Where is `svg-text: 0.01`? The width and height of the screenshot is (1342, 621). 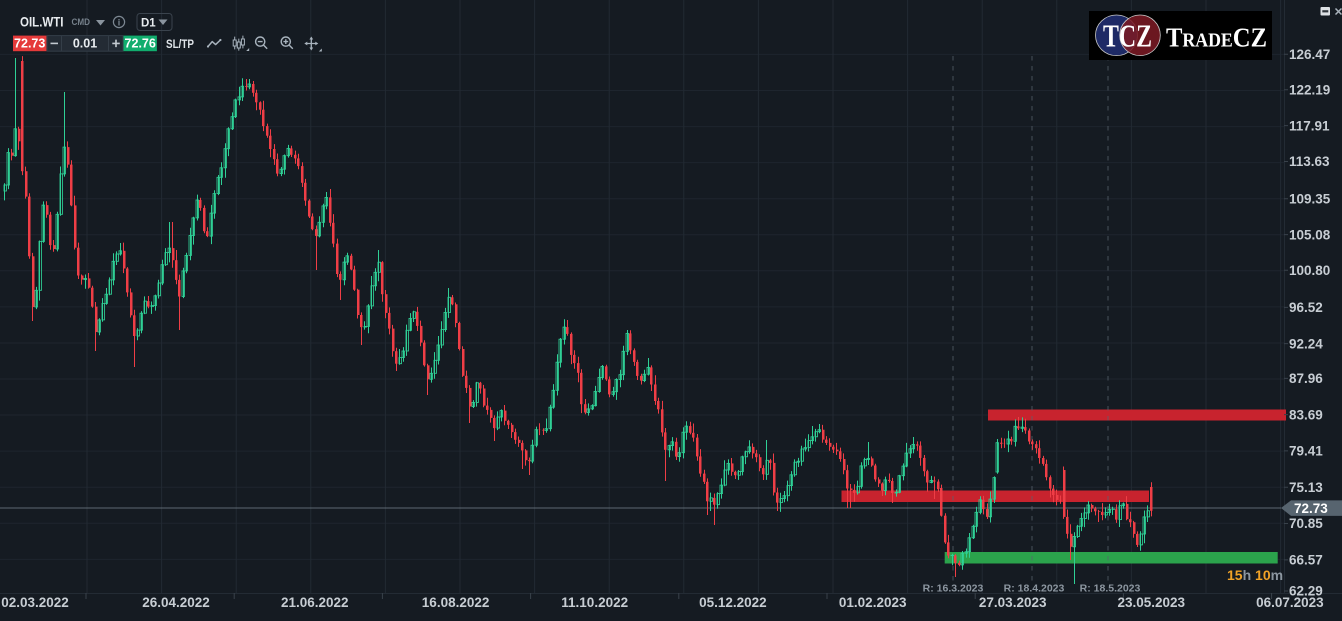 svg-text: 0.01 is located at coordinates (85, 44).